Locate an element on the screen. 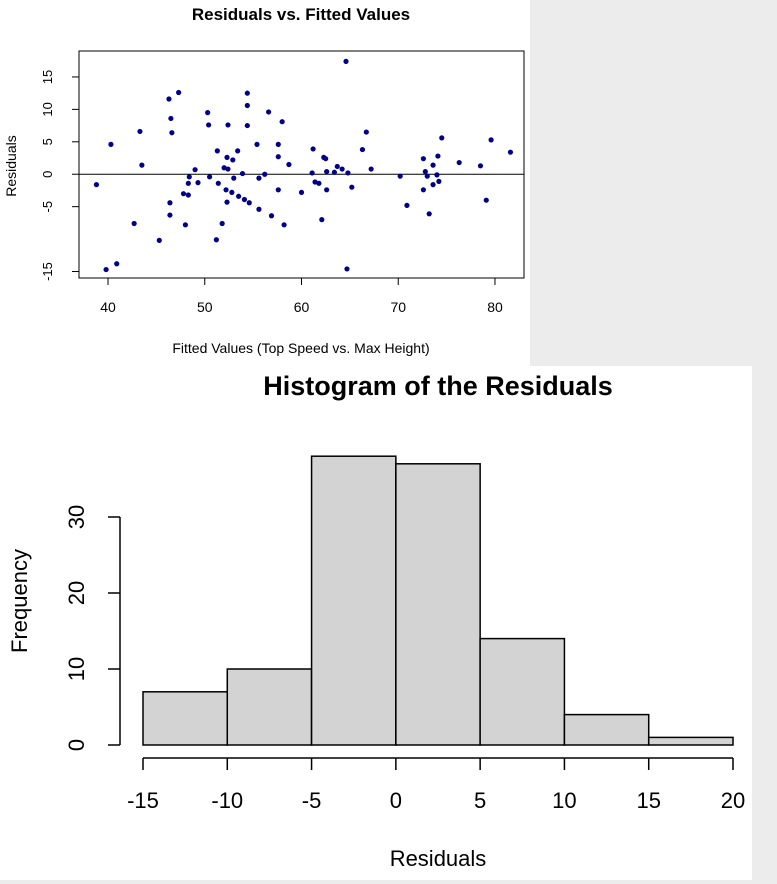 The width and height of the screenshot is (777, 884). histogram-x-tick-label: 5 is located at coordinates (480, 800).